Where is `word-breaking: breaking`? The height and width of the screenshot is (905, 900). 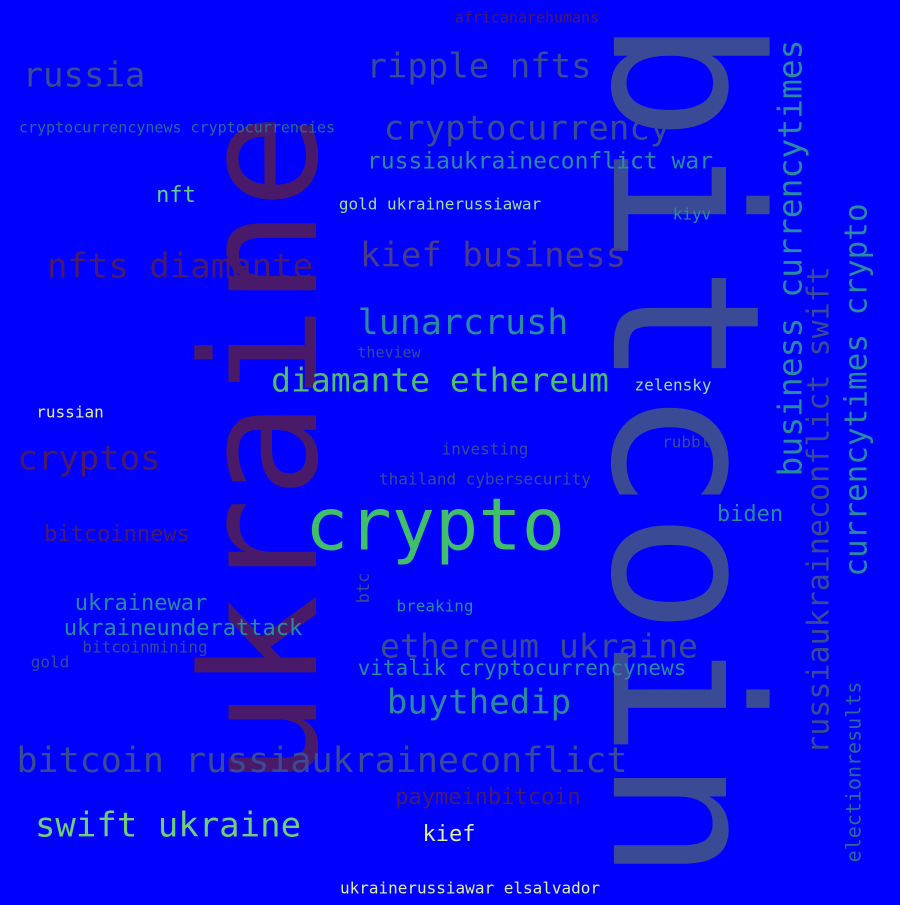
word-breaking: breaking is located at coordinates (434, 606).